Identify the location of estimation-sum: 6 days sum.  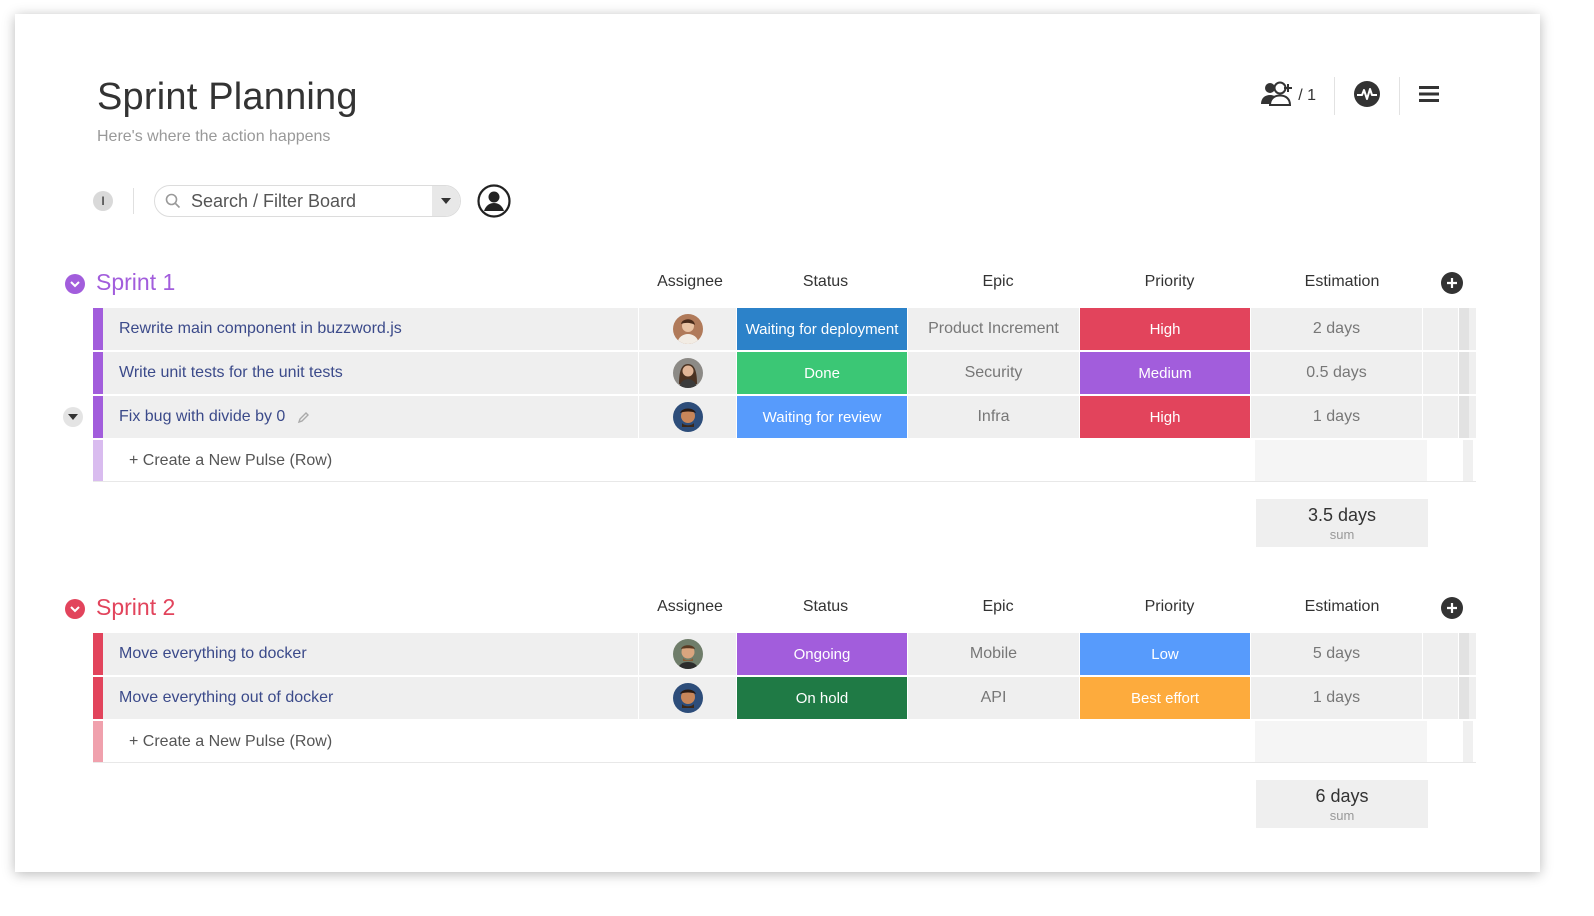
(1342, 804).